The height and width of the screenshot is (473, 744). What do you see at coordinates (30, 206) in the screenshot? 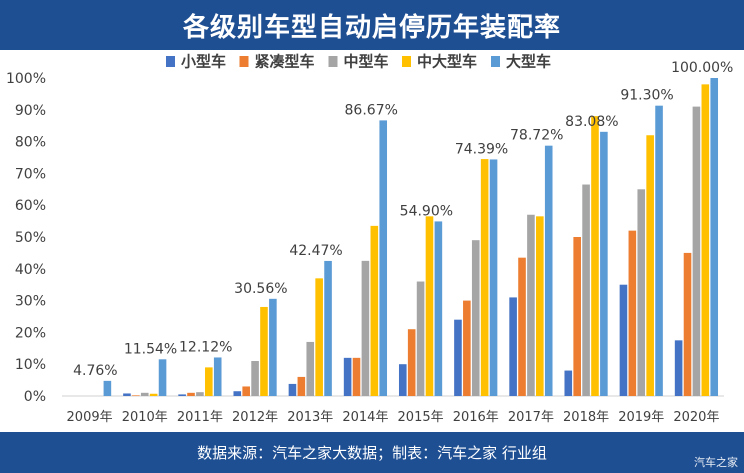
I see `y-tick-label: 60%` at bounding box center [30, 206].